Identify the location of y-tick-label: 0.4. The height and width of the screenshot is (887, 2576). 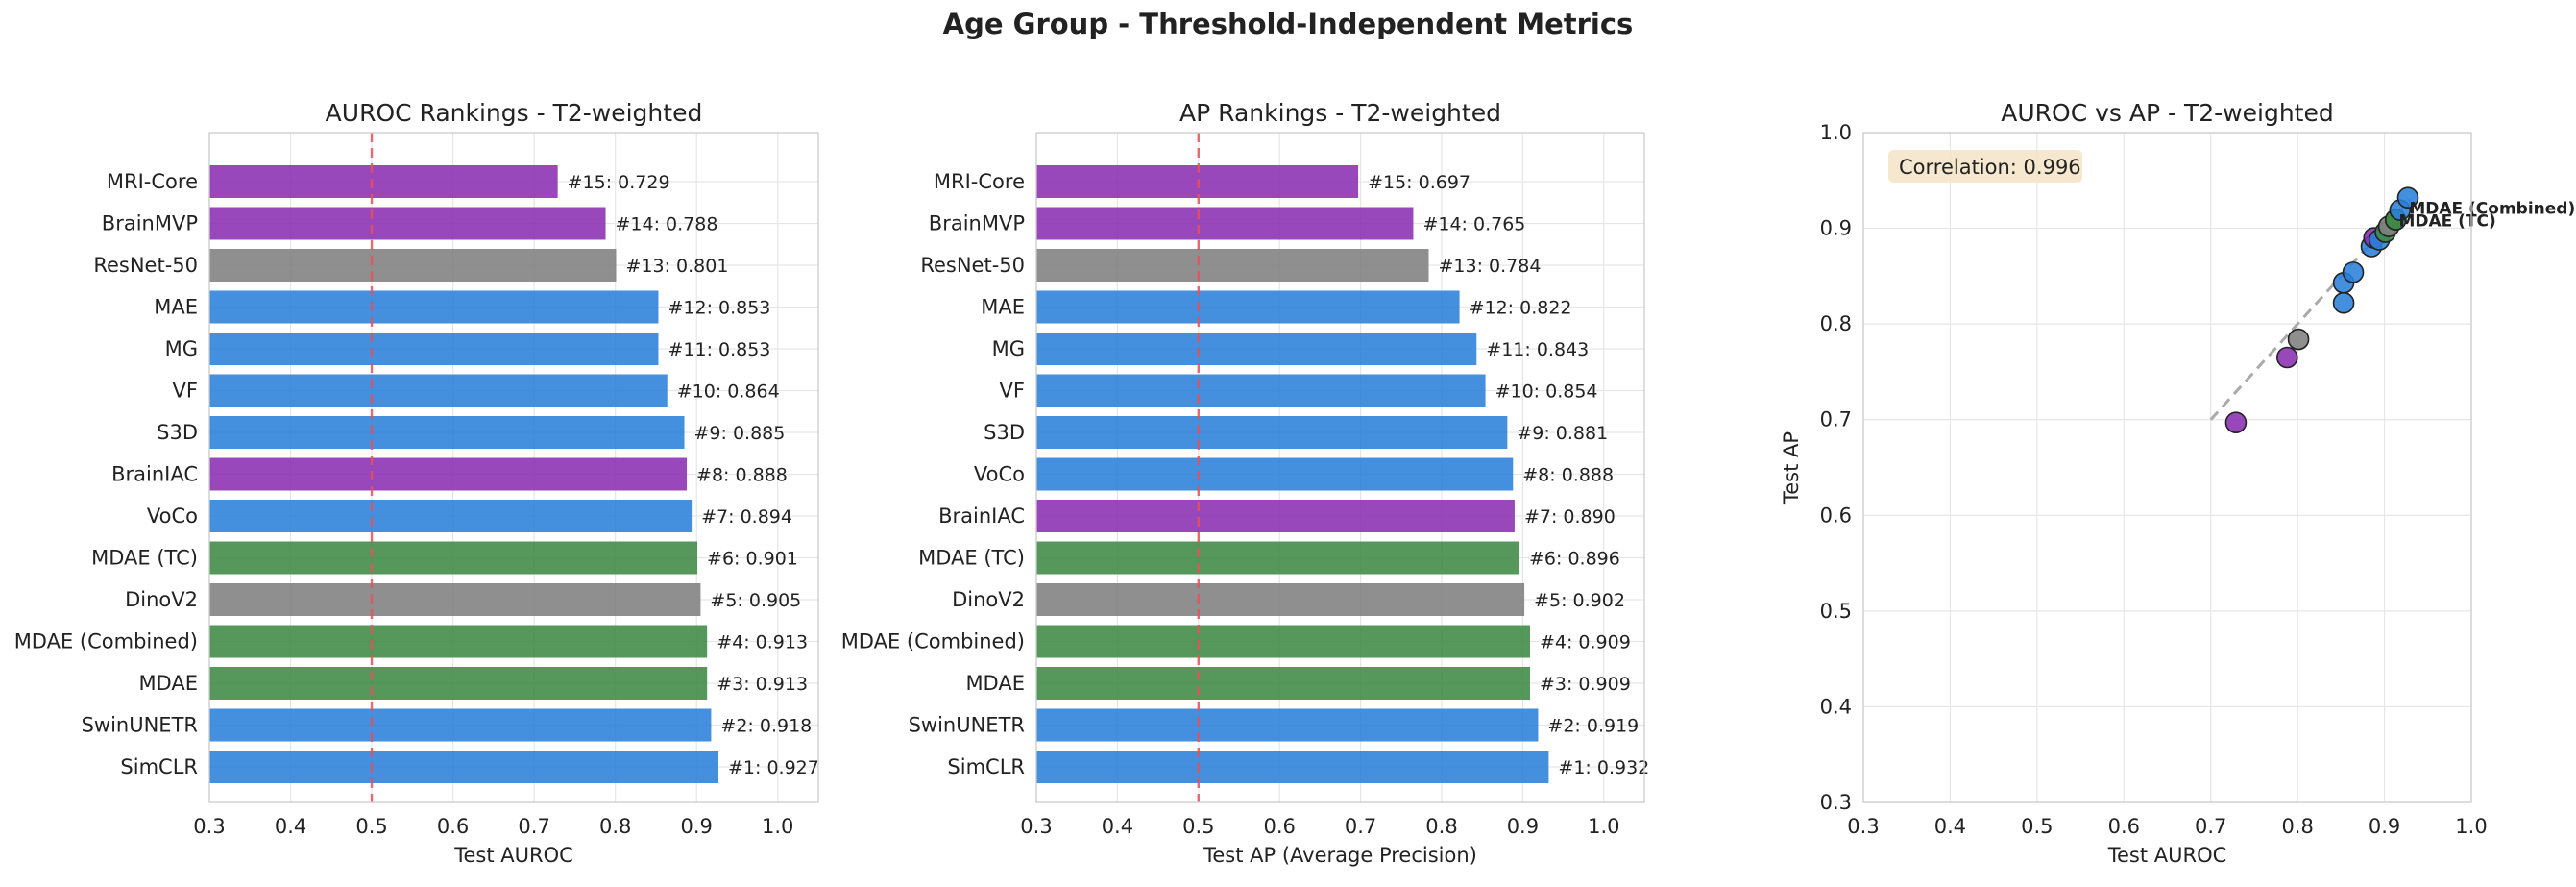
(1836, 706).